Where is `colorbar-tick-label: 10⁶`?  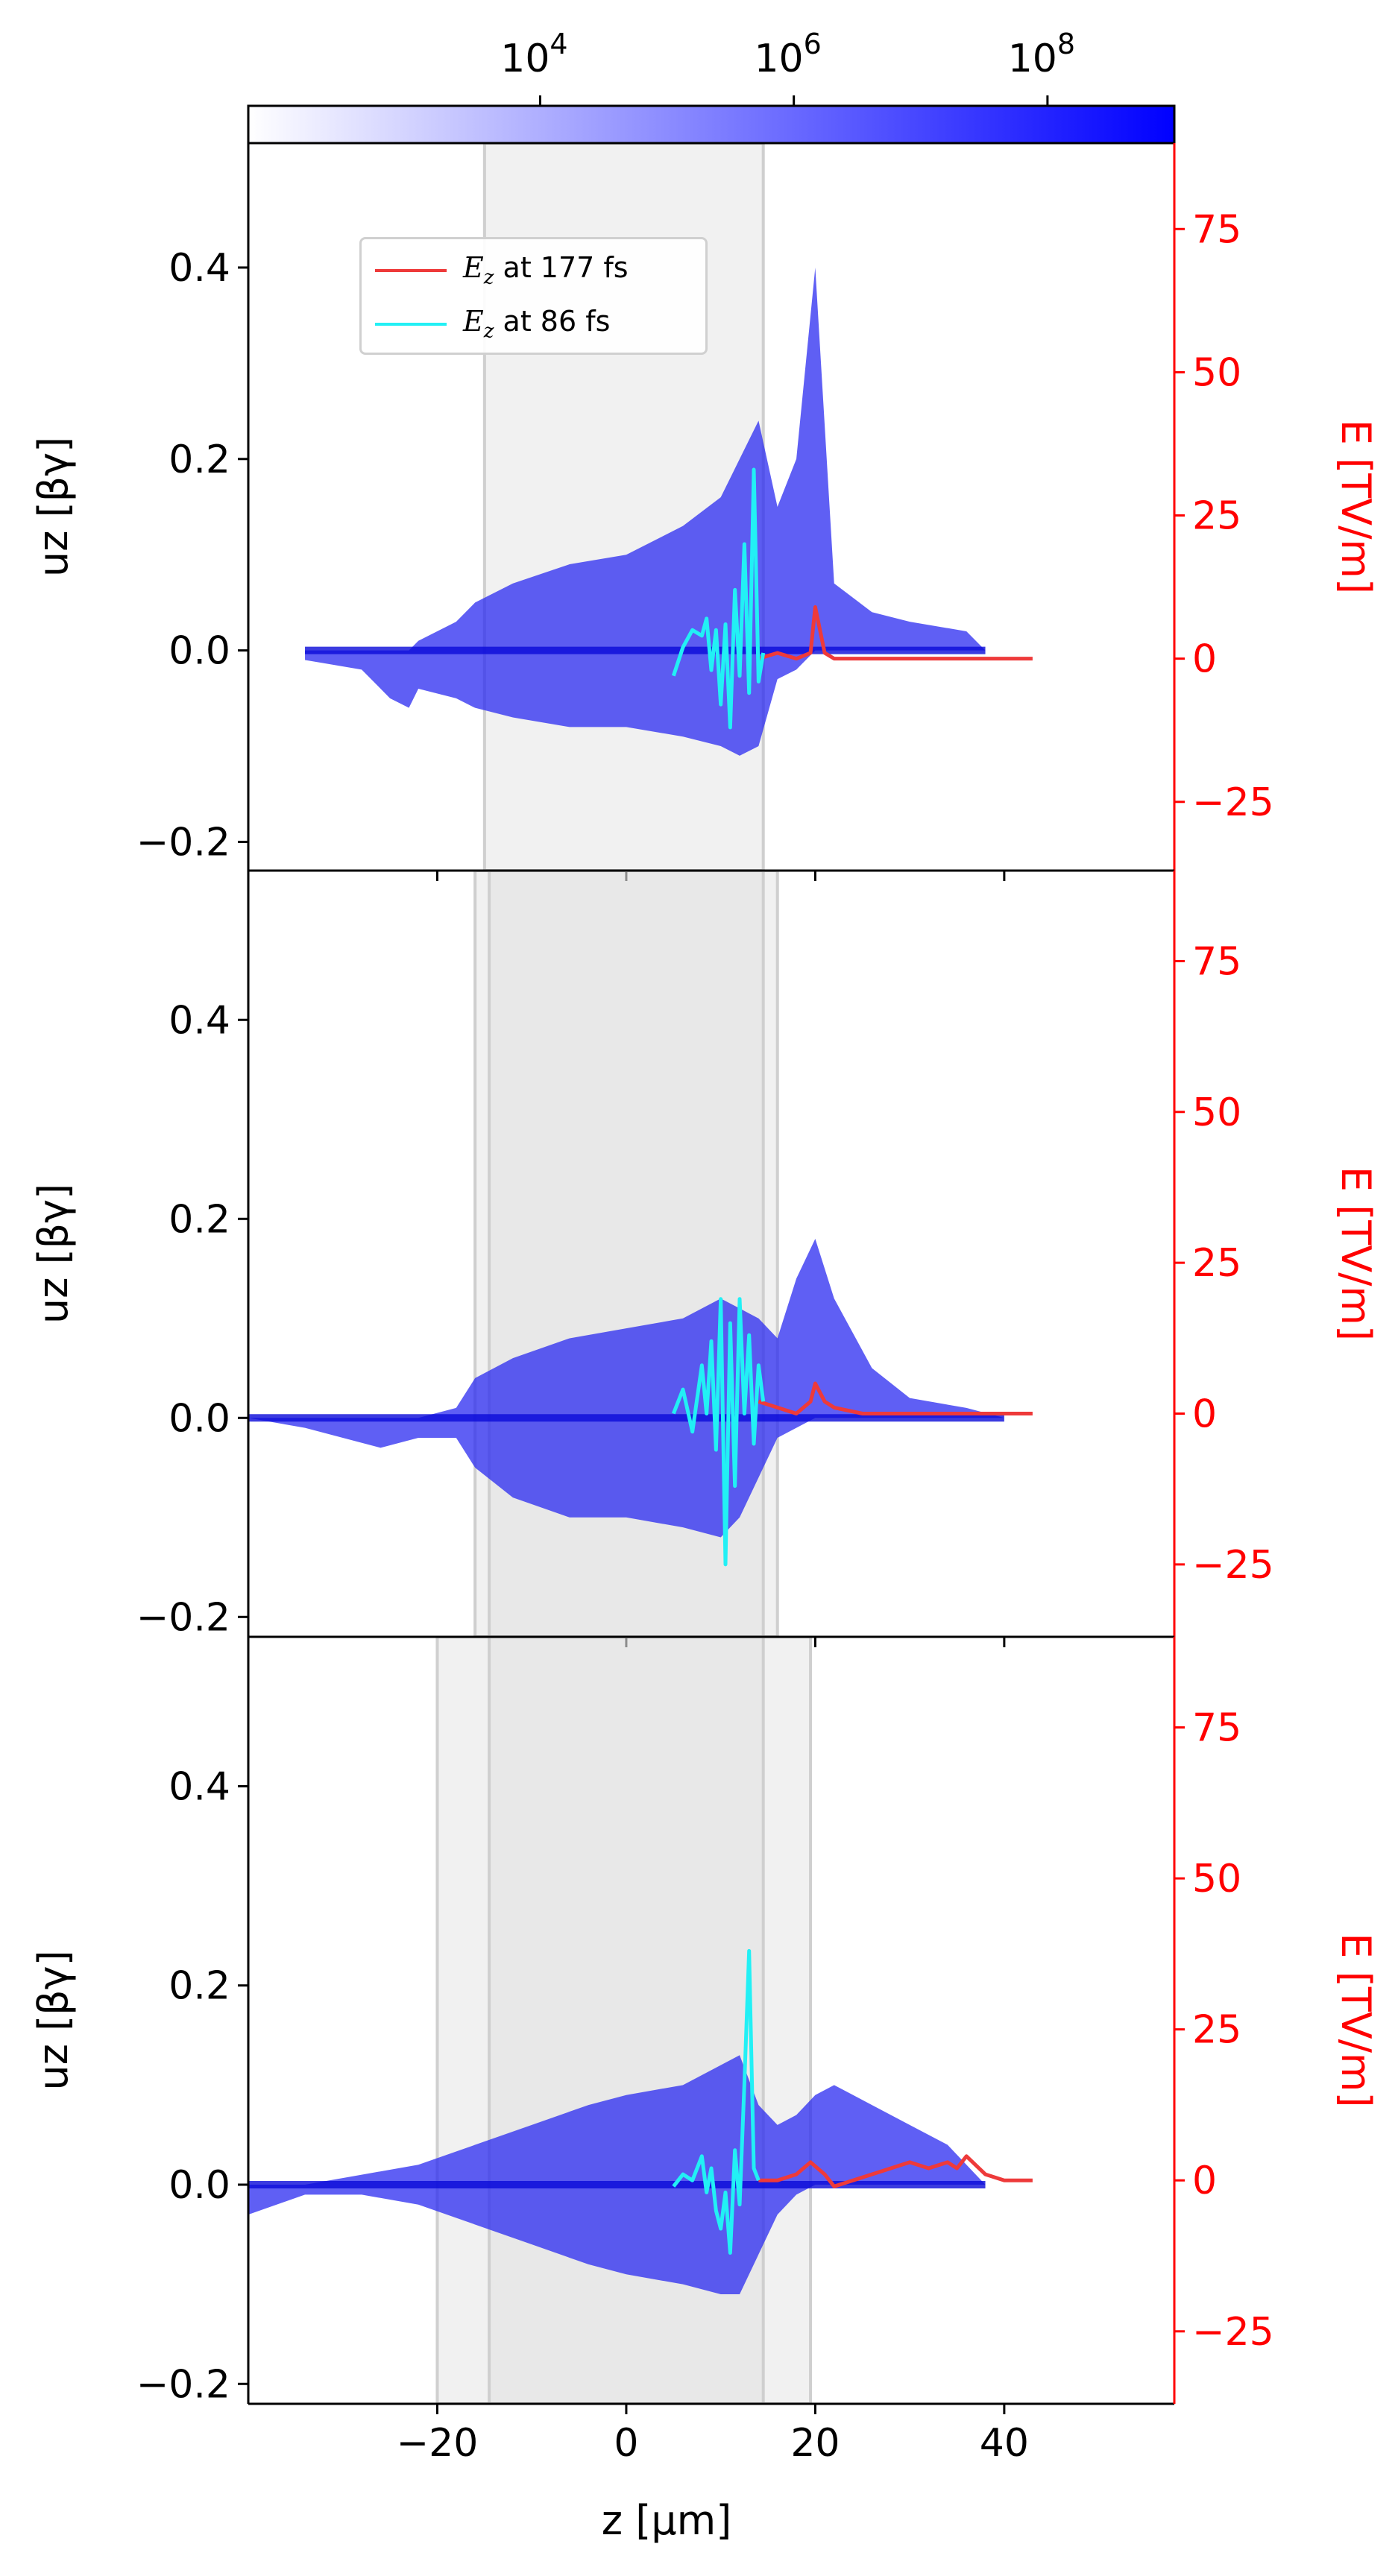 colorbar-tick-label: 10⁶ is located at coordinates (787, 54).